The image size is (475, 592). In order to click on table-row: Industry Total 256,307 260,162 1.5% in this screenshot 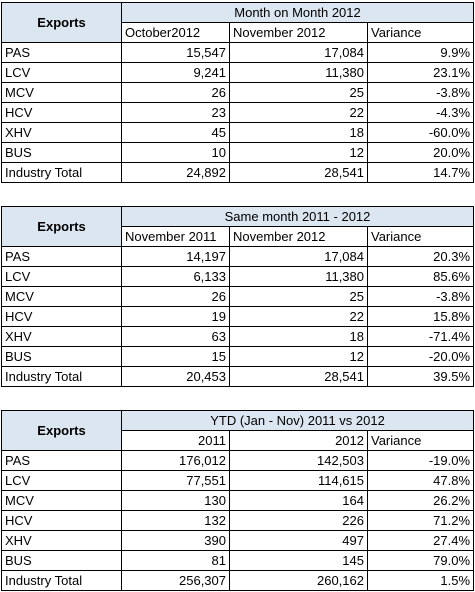, I will do `click(238, 580)`.